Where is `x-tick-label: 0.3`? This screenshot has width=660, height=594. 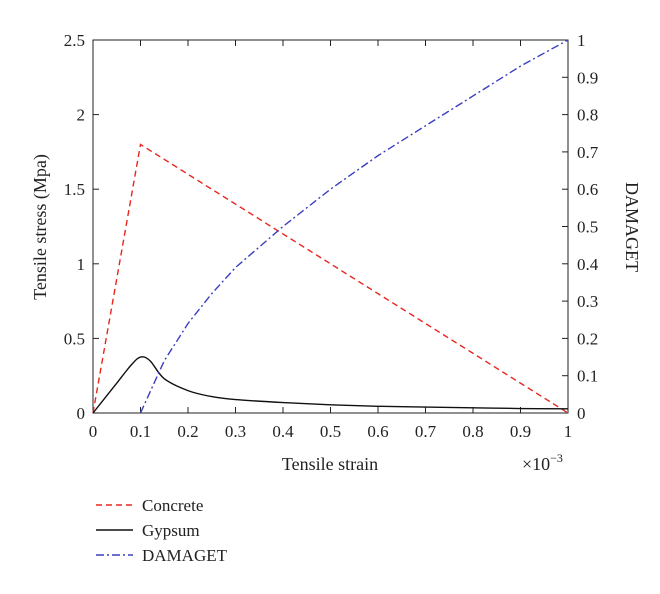
x-tick-label: 0.3 is located at coordinates (235, 431).